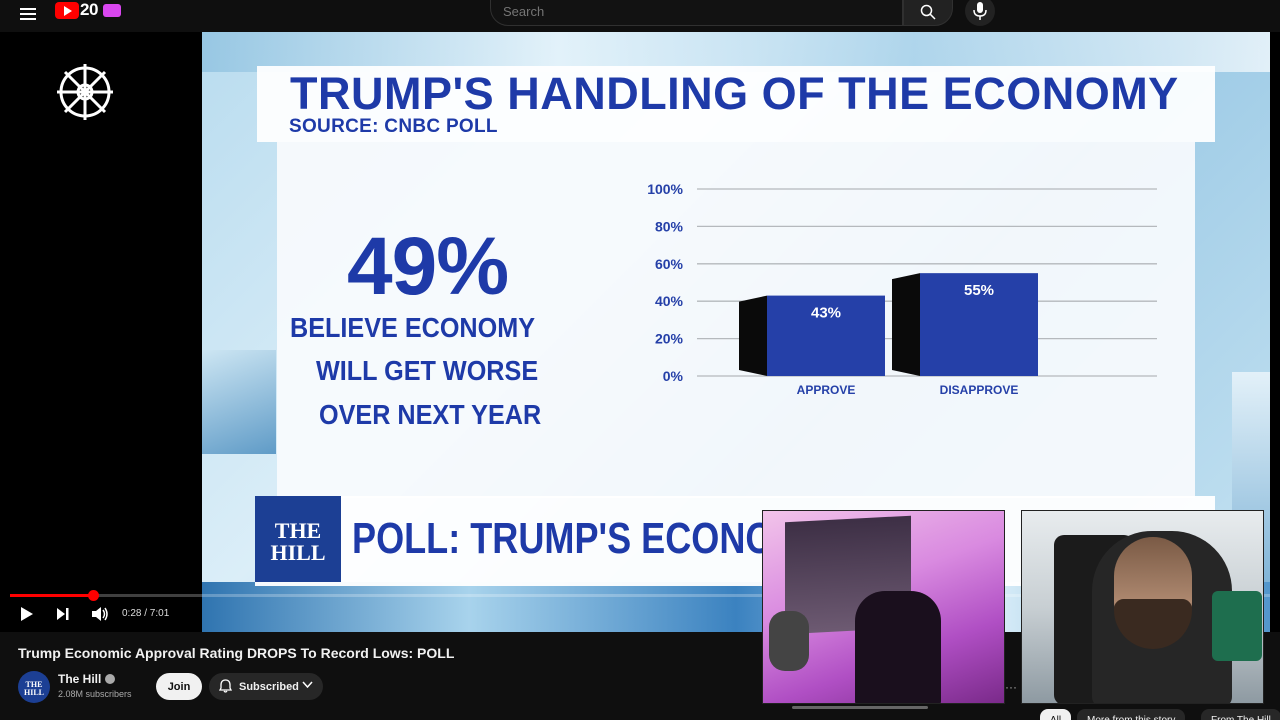 This screenshot has height=720, width=1280. What do you see at coordinates (883, 607) in the screenshot?
I see `webcam-room-view` at bounding box center [883, 607].